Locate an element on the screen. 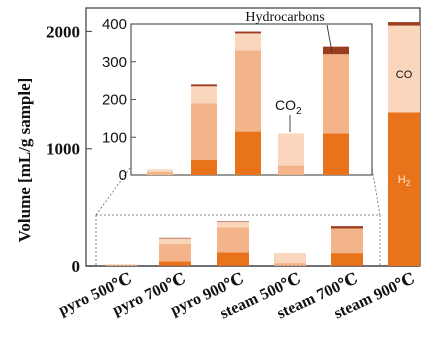 Image resolution: width=433 pixels, height=347 pixels. hydrocarbons-leader-line is located at coordinates (329, 38).